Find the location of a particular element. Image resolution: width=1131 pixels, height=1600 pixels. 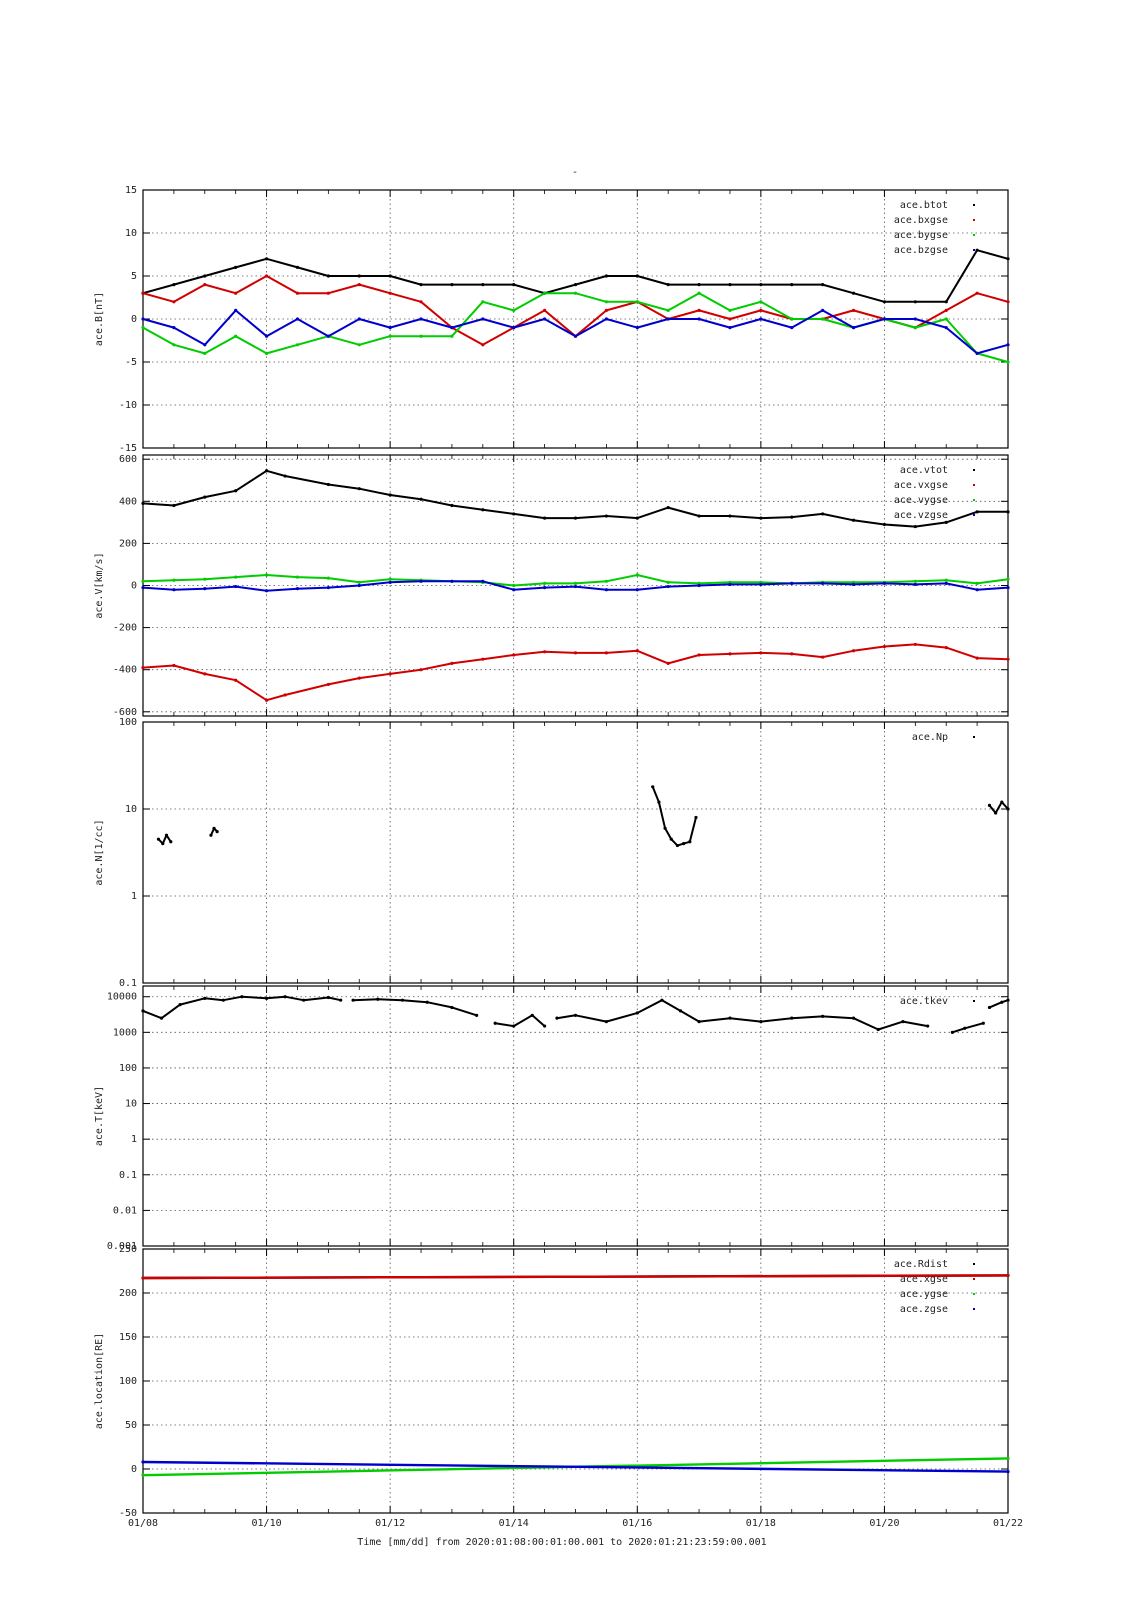

x-tick-label: 01/18 is located at coordinates (761, 1523).